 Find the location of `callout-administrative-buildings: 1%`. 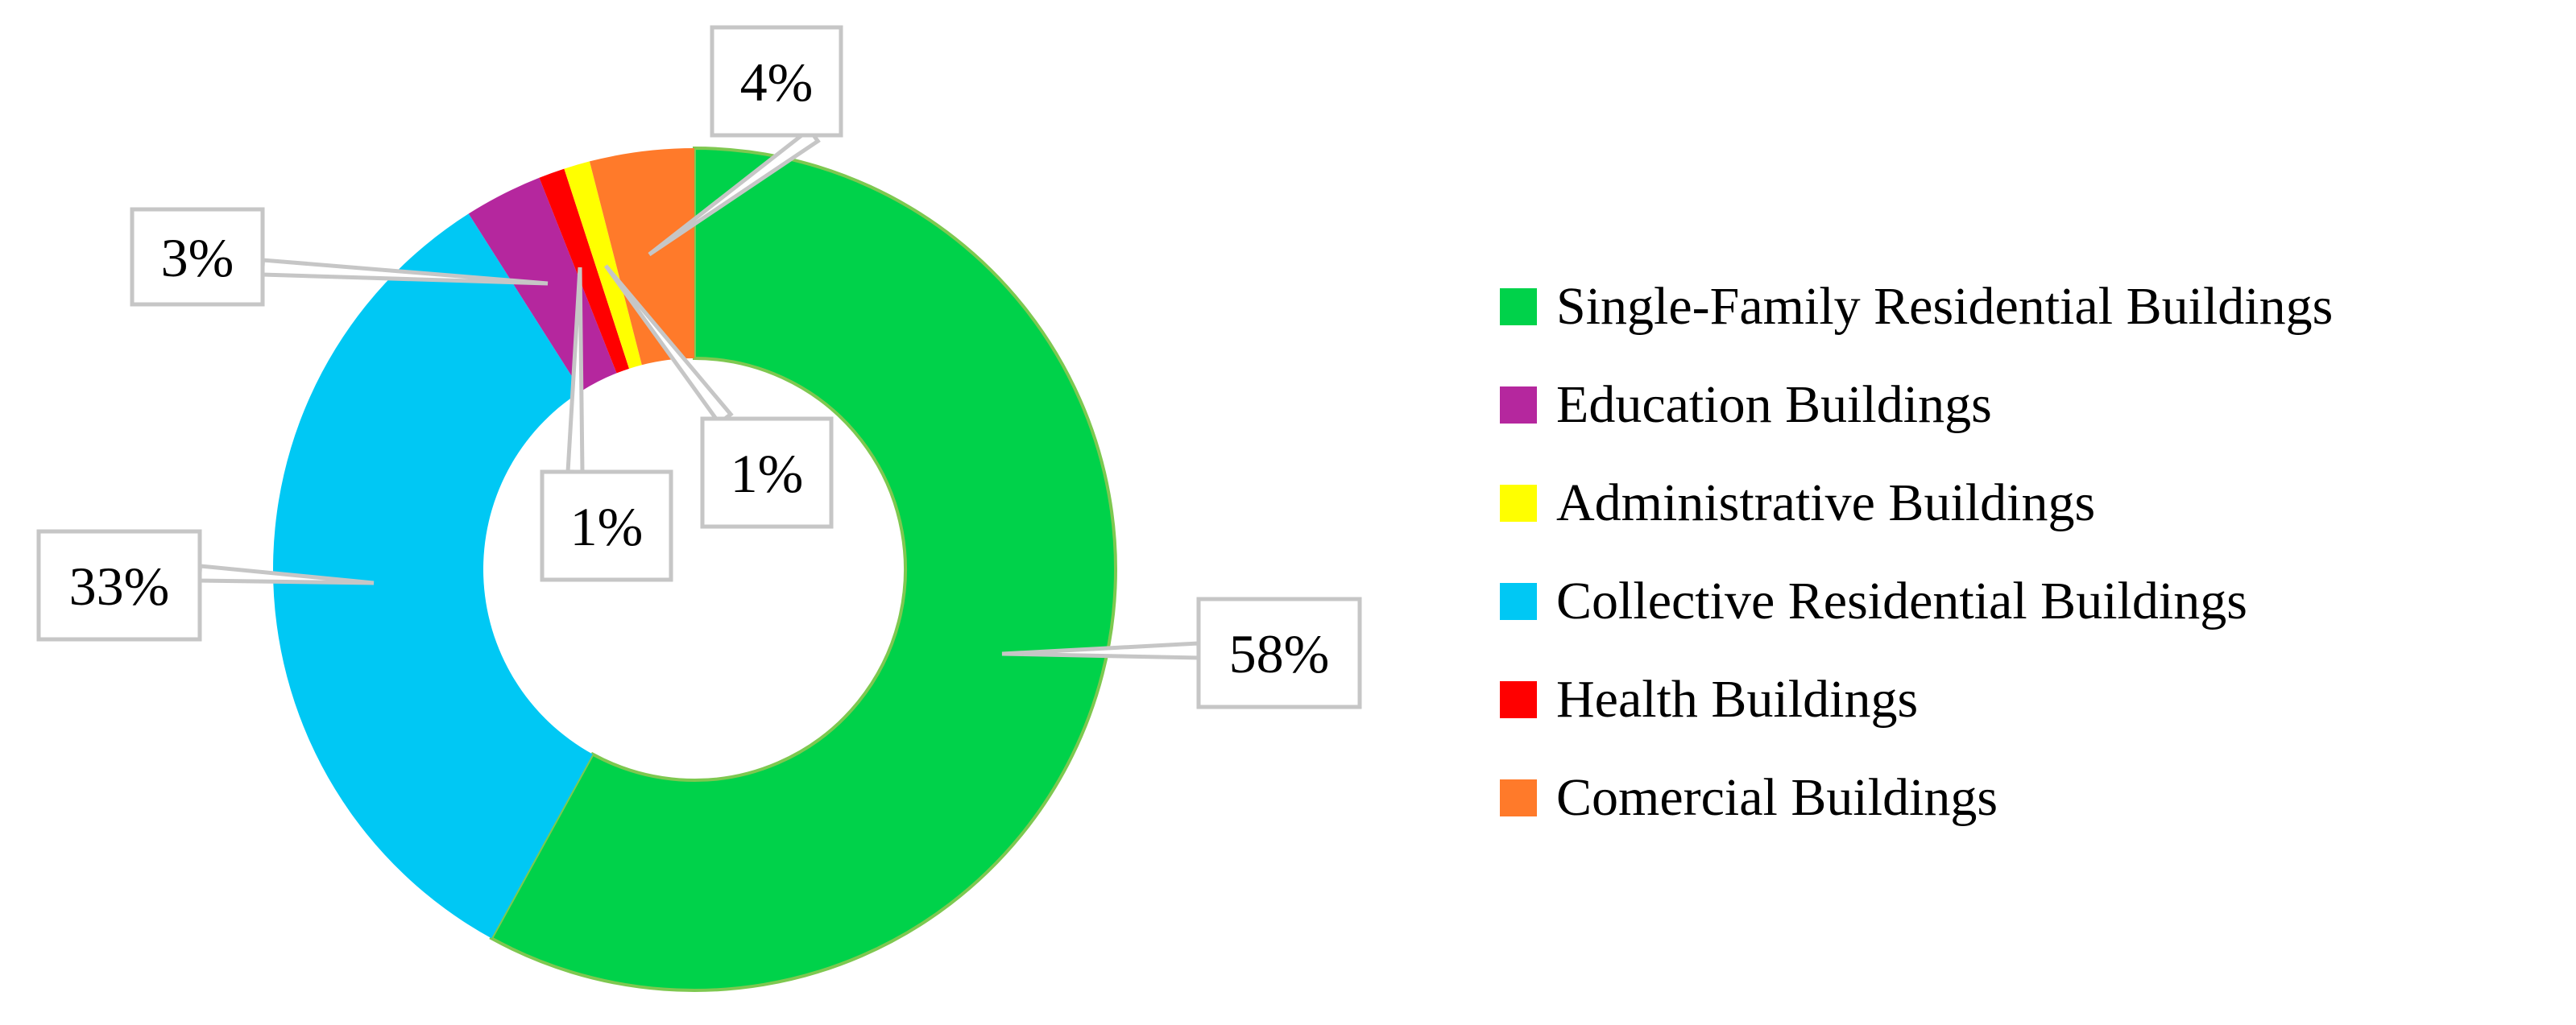

callout-administrative-buildings: 1% is located at coordinates (718, 396).